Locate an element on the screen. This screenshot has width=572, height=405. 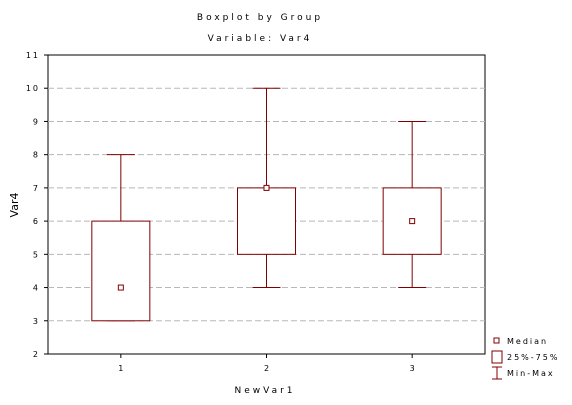
chart-title: Boxplot by Group is located at coordinates (260, 18).